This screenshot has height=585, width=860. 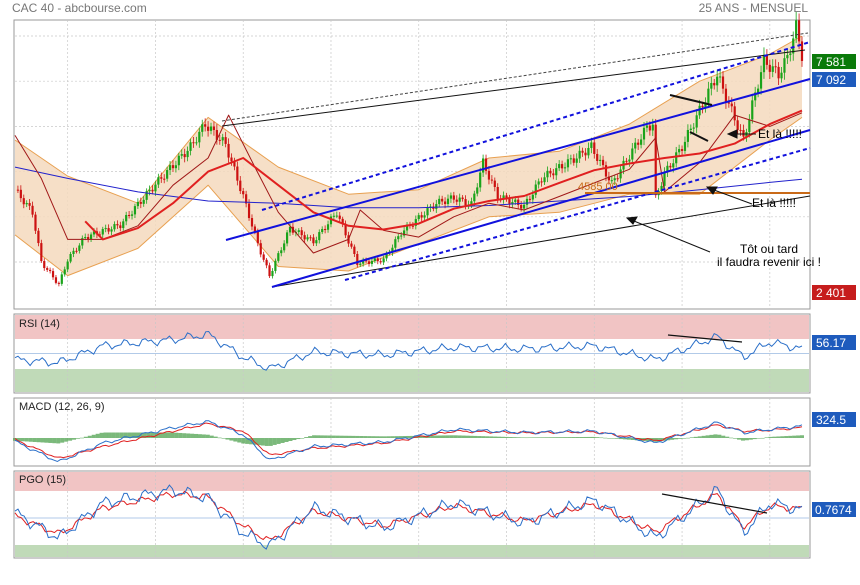 I want to click on rsi-title: RSI (14), so click(x=39, y=324).